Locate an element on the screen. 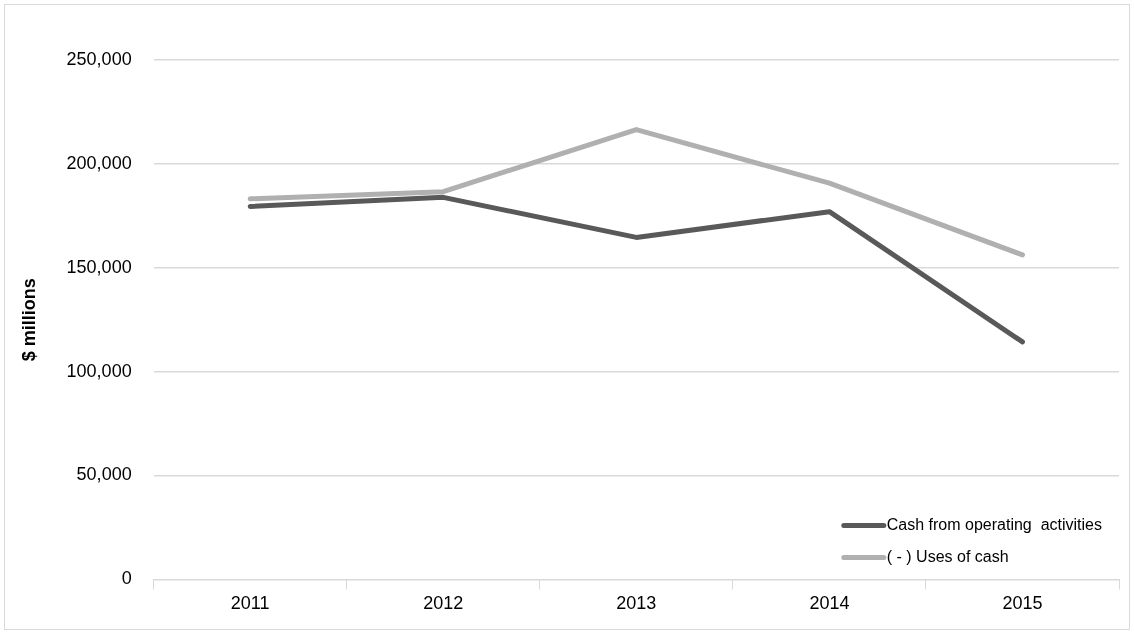  legend-label: Cash from operating activities is located at coordinates (994, 524).